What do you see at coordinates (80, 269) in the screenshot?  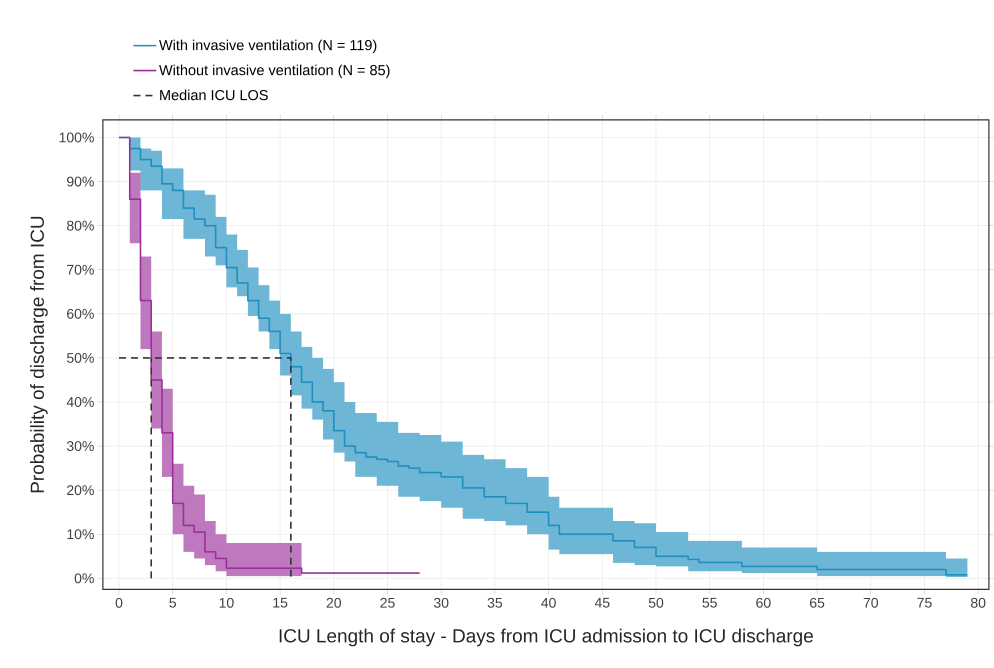 I see `y-tick-label: 70%` at bounding box center [80, 269].